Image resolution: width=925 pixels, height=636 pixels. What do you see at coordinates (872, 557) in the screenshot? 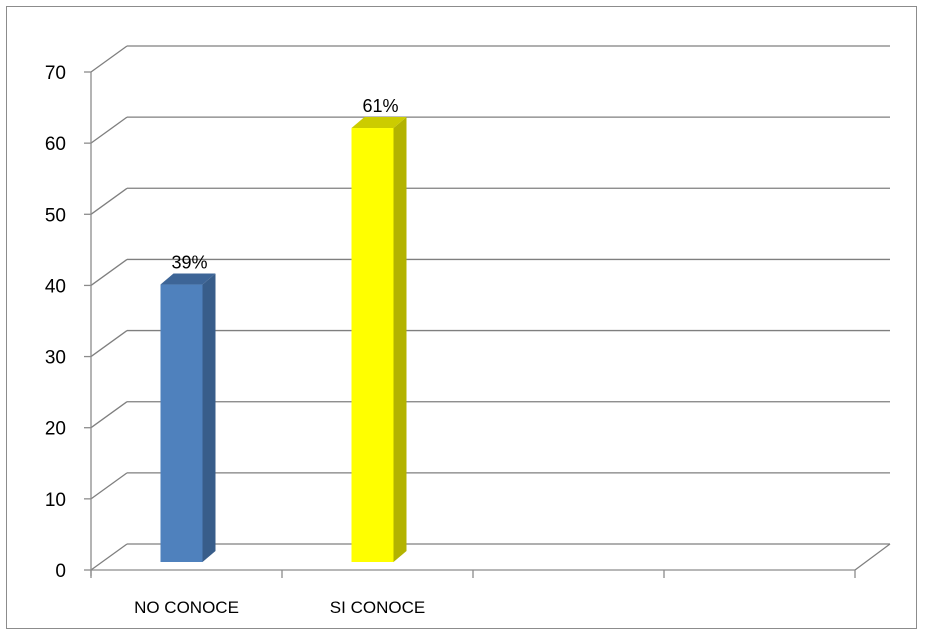
I see `floor-right-edge` at bounding box center [872, 557].